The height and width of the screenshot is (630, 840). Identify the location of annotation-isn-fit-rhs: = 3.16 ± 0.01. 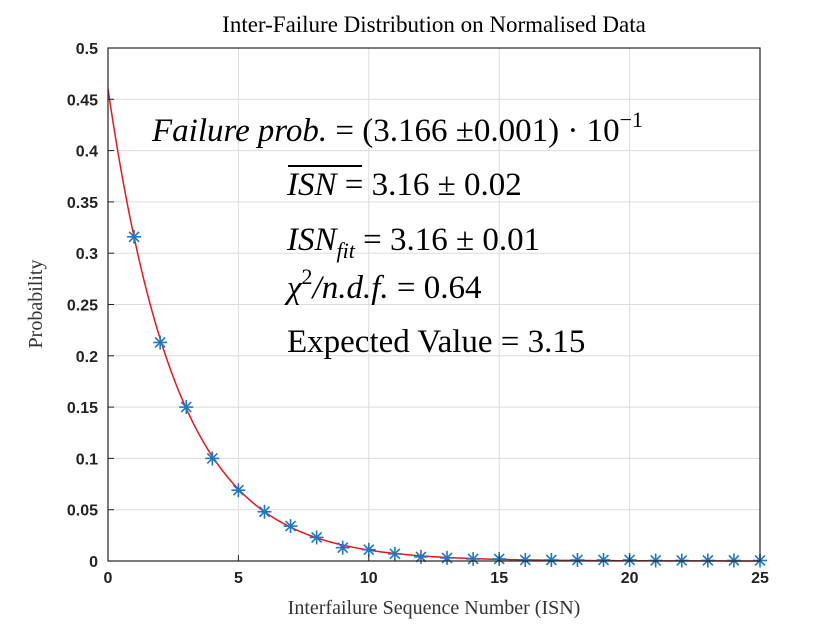
(447, 240).